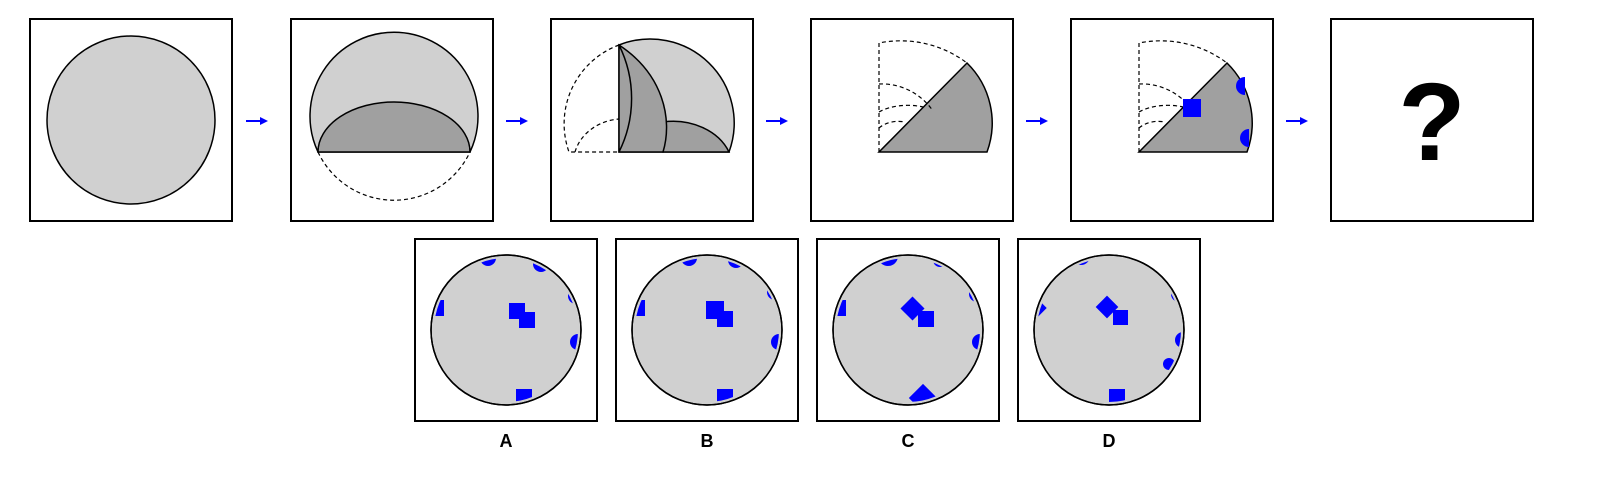  Describe the element at coordinates (643, 98) in the screenshot. I see `quarter-left-flap` at that location.